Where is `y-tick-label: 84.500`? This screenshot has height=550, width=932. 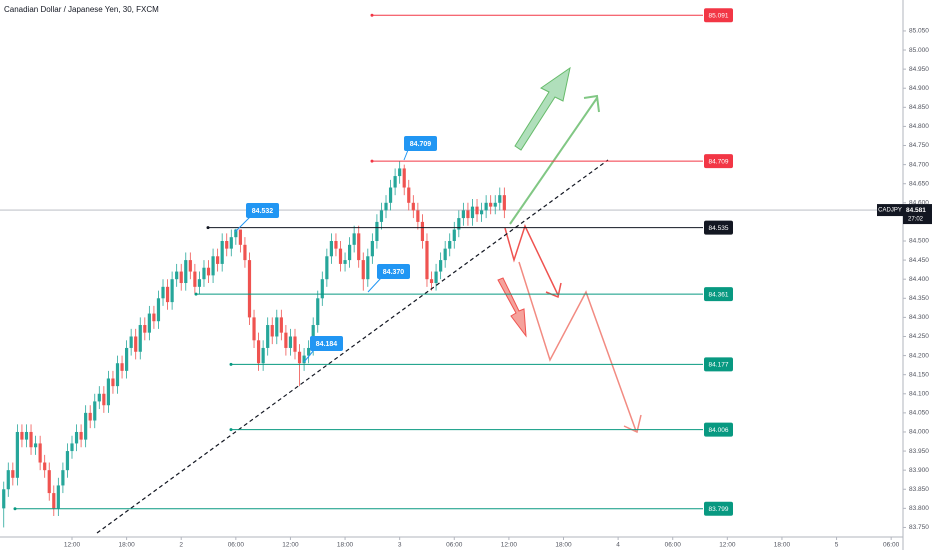
y-tick-label: 84.500 is located at coordinates (919, 241).